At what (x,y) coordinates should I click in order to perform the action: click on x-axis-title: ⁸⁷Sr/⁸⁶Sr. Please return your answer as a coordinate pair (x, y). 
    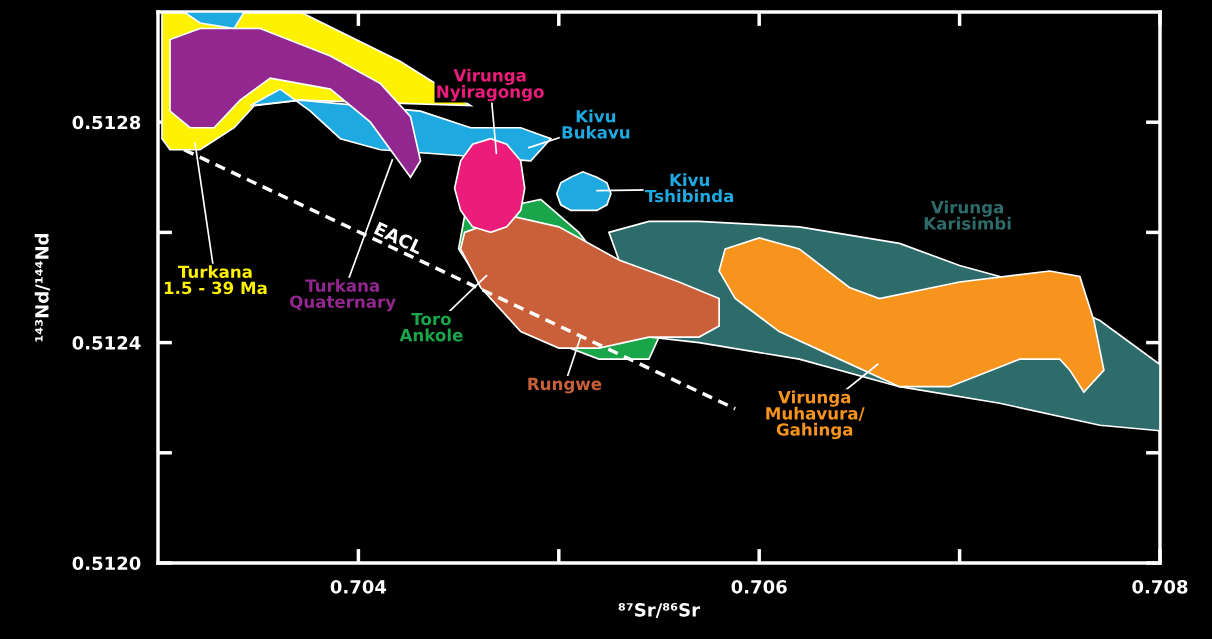
    Looking at the image, I should click on (659, 611).